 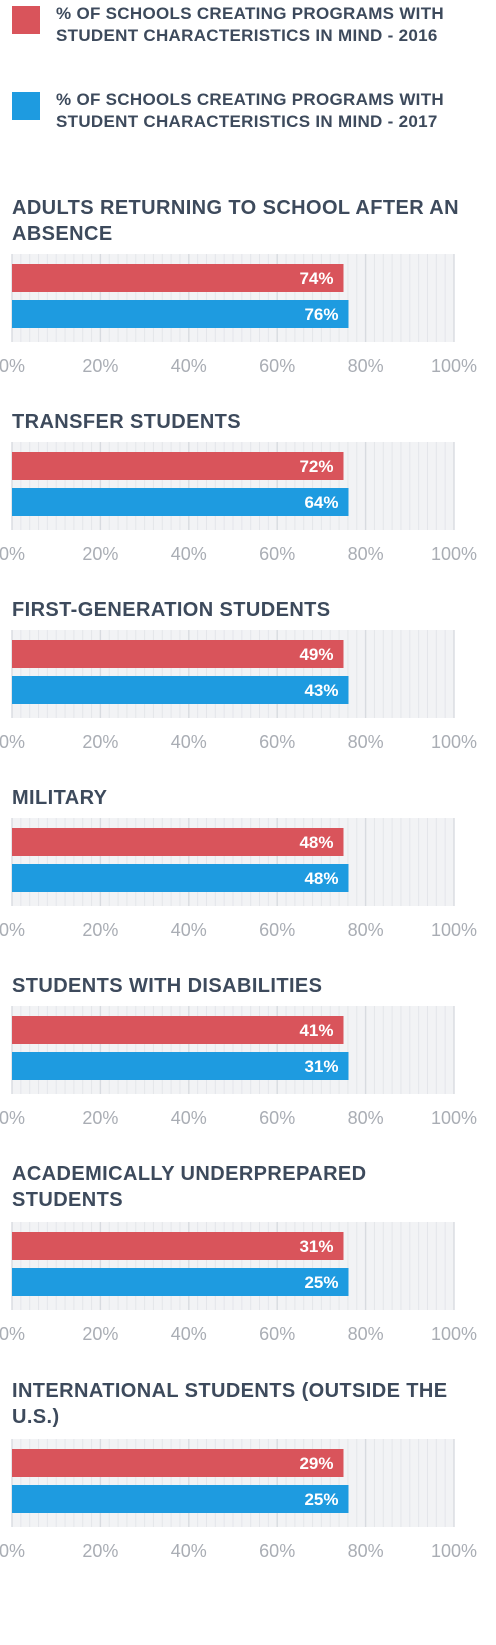 I want to click on bar-chart: 29% 25% 0% 20% 40% 60% 80% 100%, so click(x=238, y=1500).